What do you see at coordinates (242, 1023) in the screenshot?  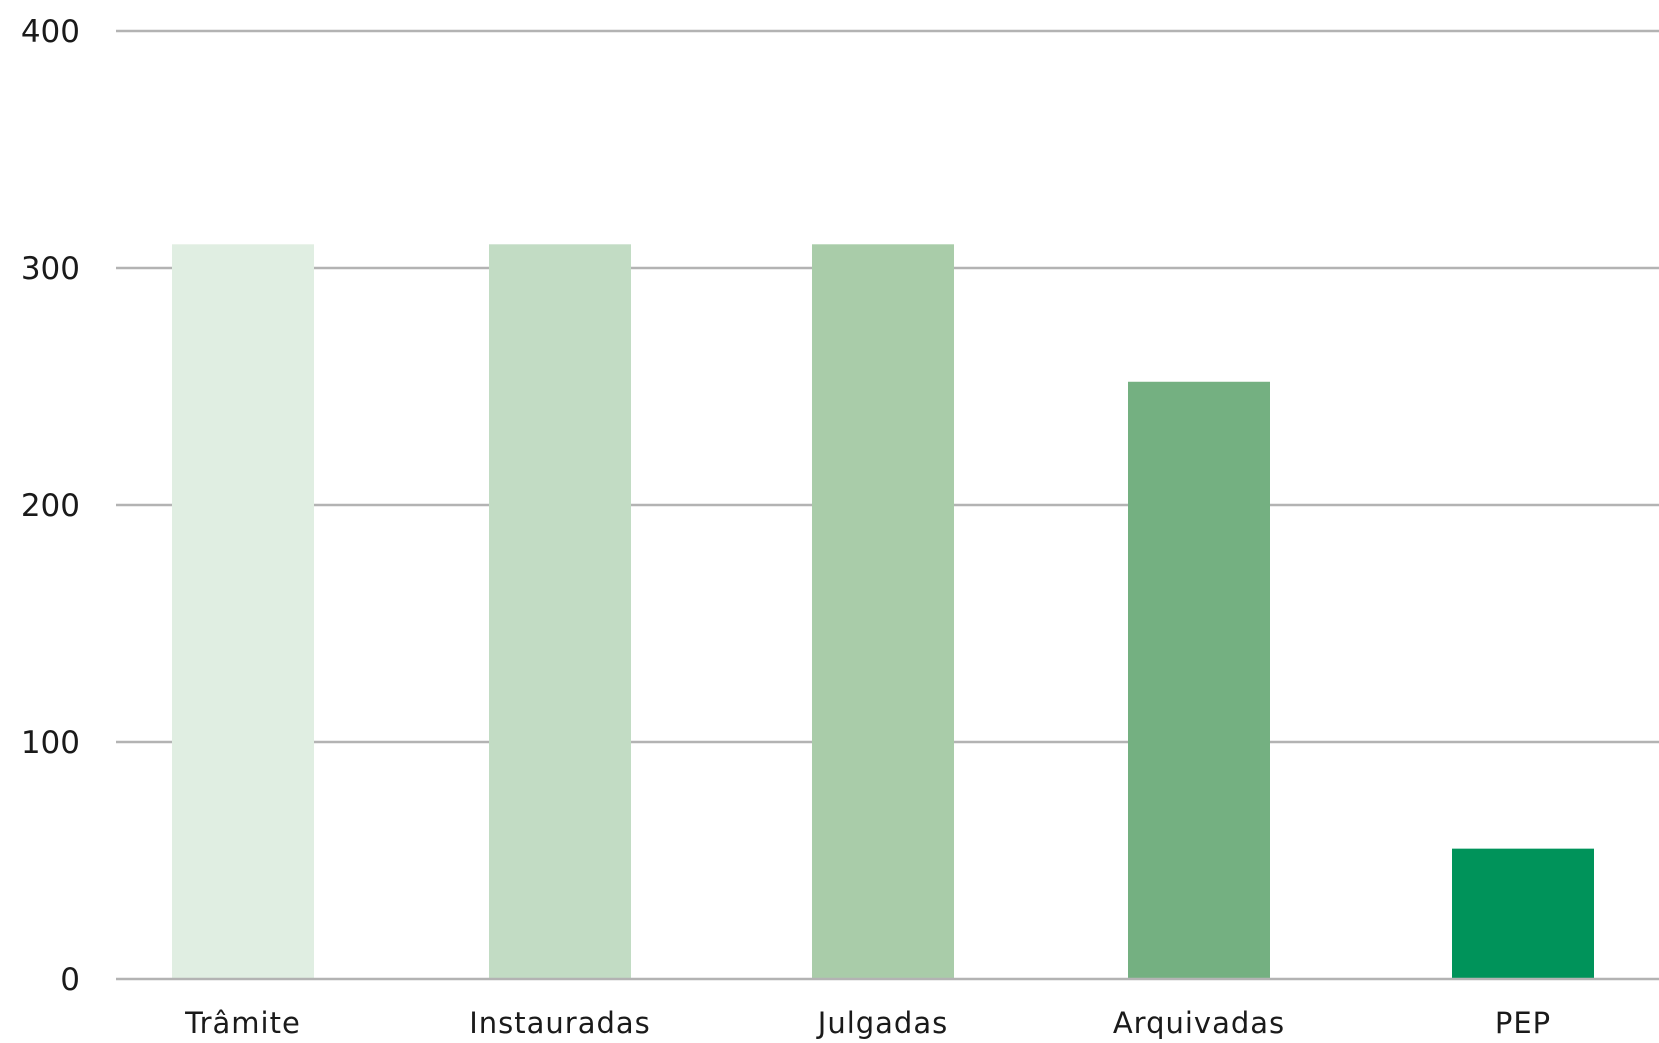 I see `x-category-label: Trâmite` at bounding box center [242, 1023].